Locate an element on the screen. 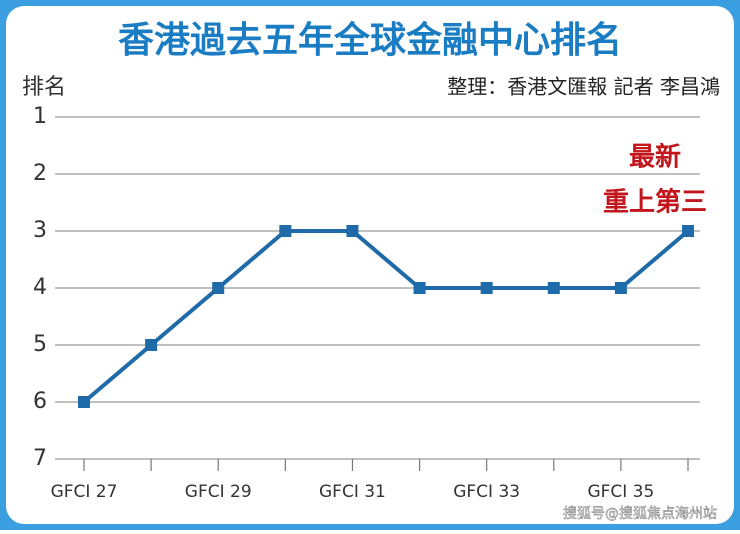 The image size is (740, 534). x-tick-label: GFCI 33 is located at coordinates (486, 492).